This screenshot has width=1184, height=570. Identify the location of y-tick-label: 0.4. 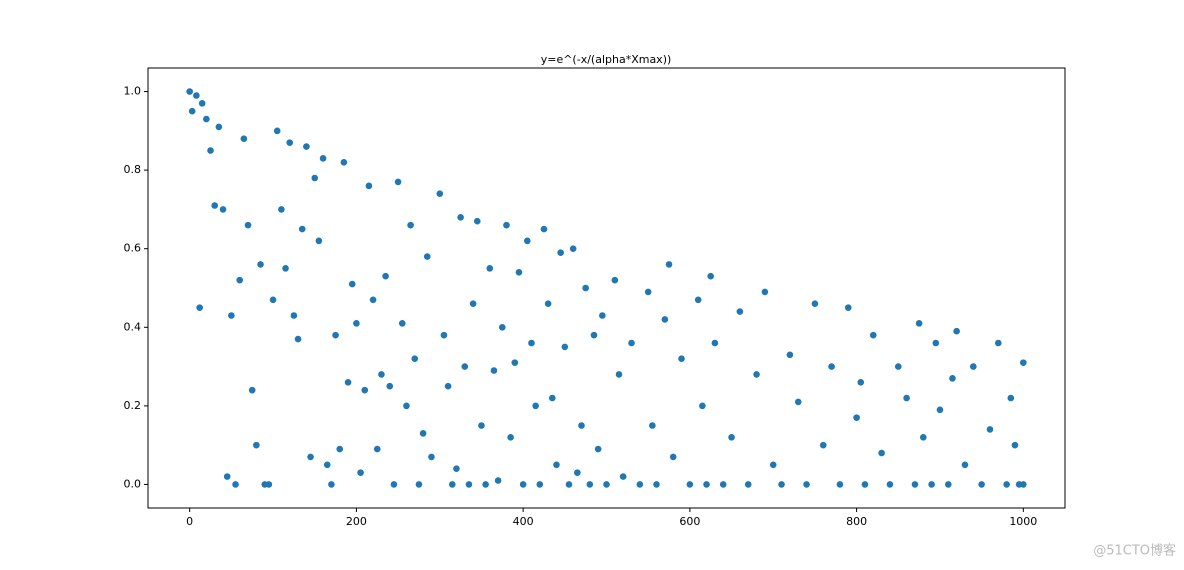
(133, 326).